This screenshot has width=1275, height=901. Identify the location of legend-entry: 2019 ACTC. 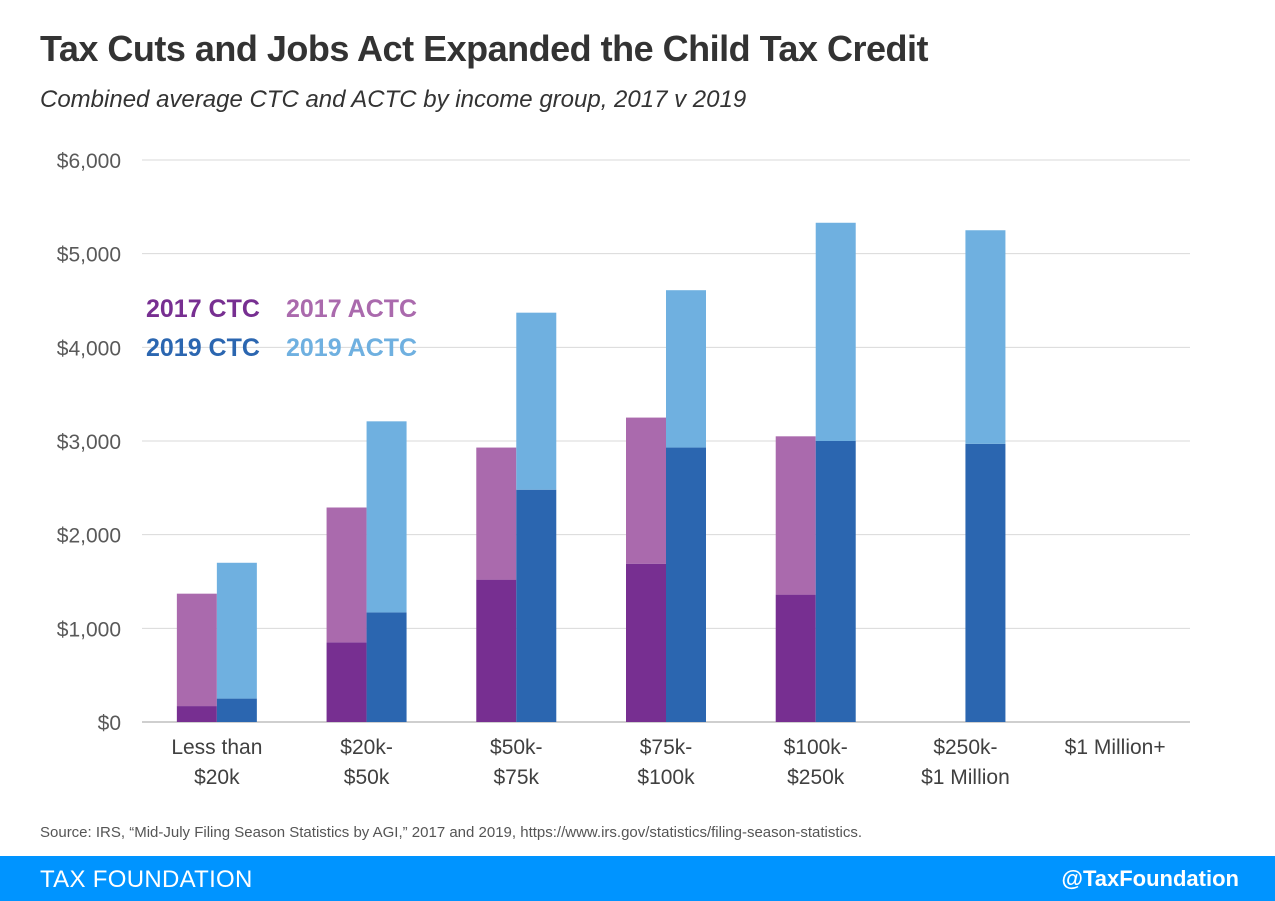
(351, 348).